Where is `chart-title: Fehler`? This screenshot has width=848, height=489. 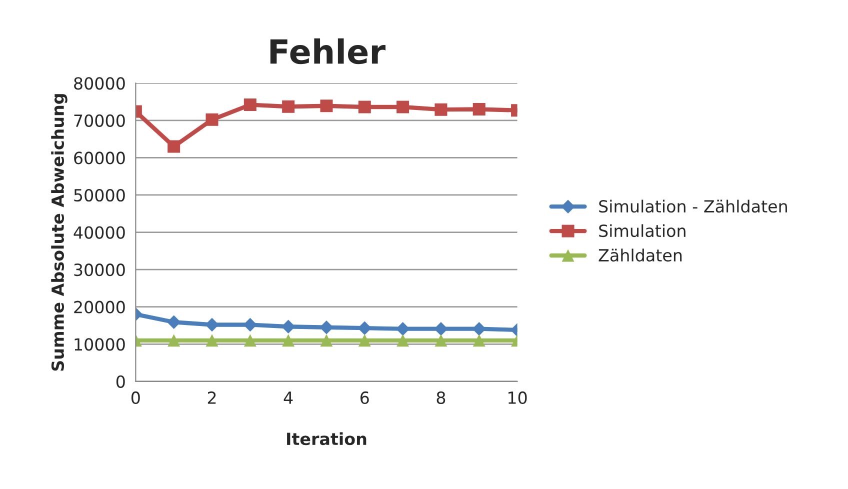 chart-title: Fehler is located at coordinates (328, 51).